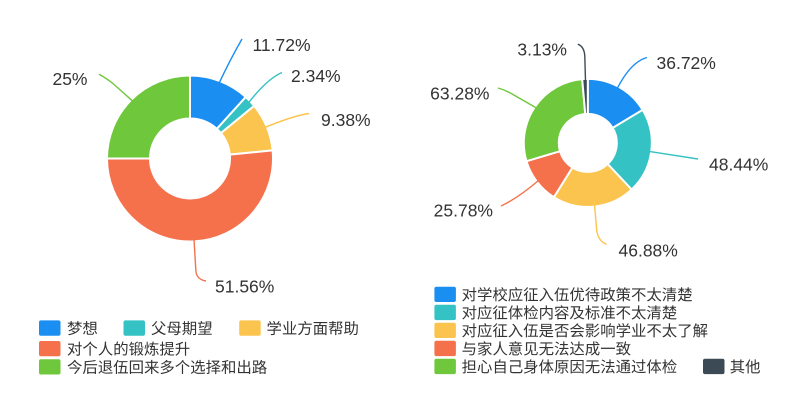 This screenshot has width=800, height=400. What do you see at coordinates (463, 210) in the screenshot?
I see `svg-text: 25.78%` at bounding box center [463, 210].